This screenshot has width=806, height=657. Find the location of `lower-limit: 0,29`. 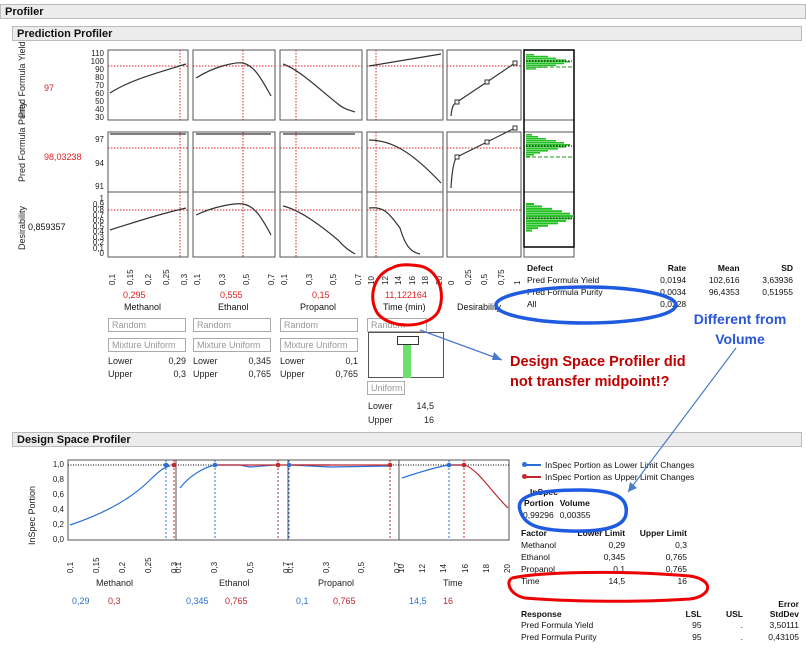

lower-limit: 0,29 is located at coordinates (617, 545).